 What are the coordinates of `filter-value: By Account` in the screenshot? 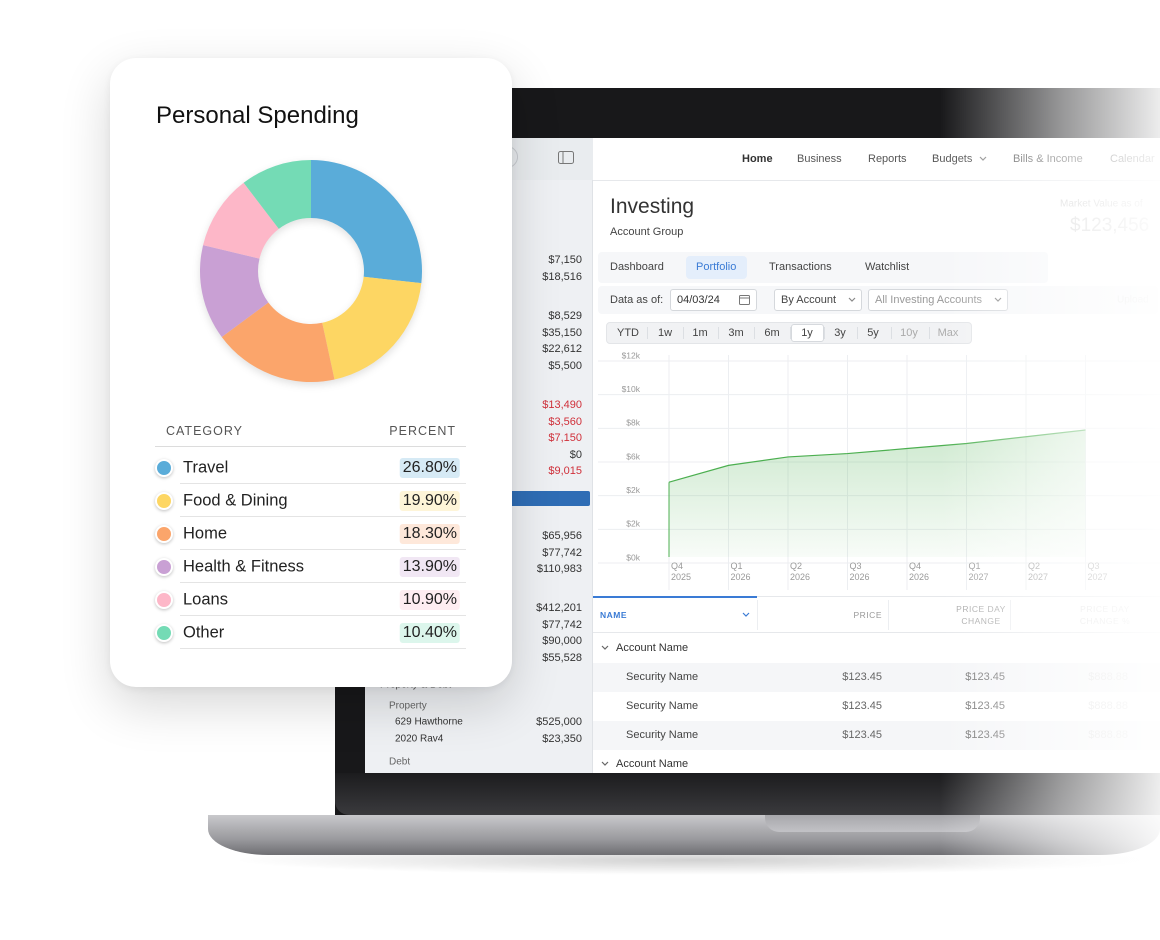 It's located at (809, 300).